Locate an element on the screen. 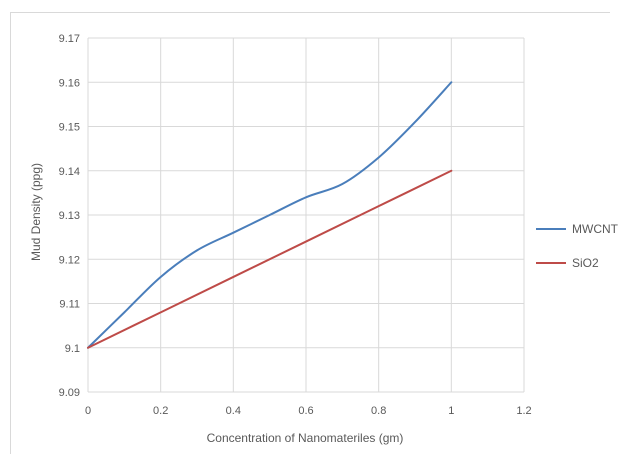  x-tick-label: 0.6 is located at coordinates (305, 411).